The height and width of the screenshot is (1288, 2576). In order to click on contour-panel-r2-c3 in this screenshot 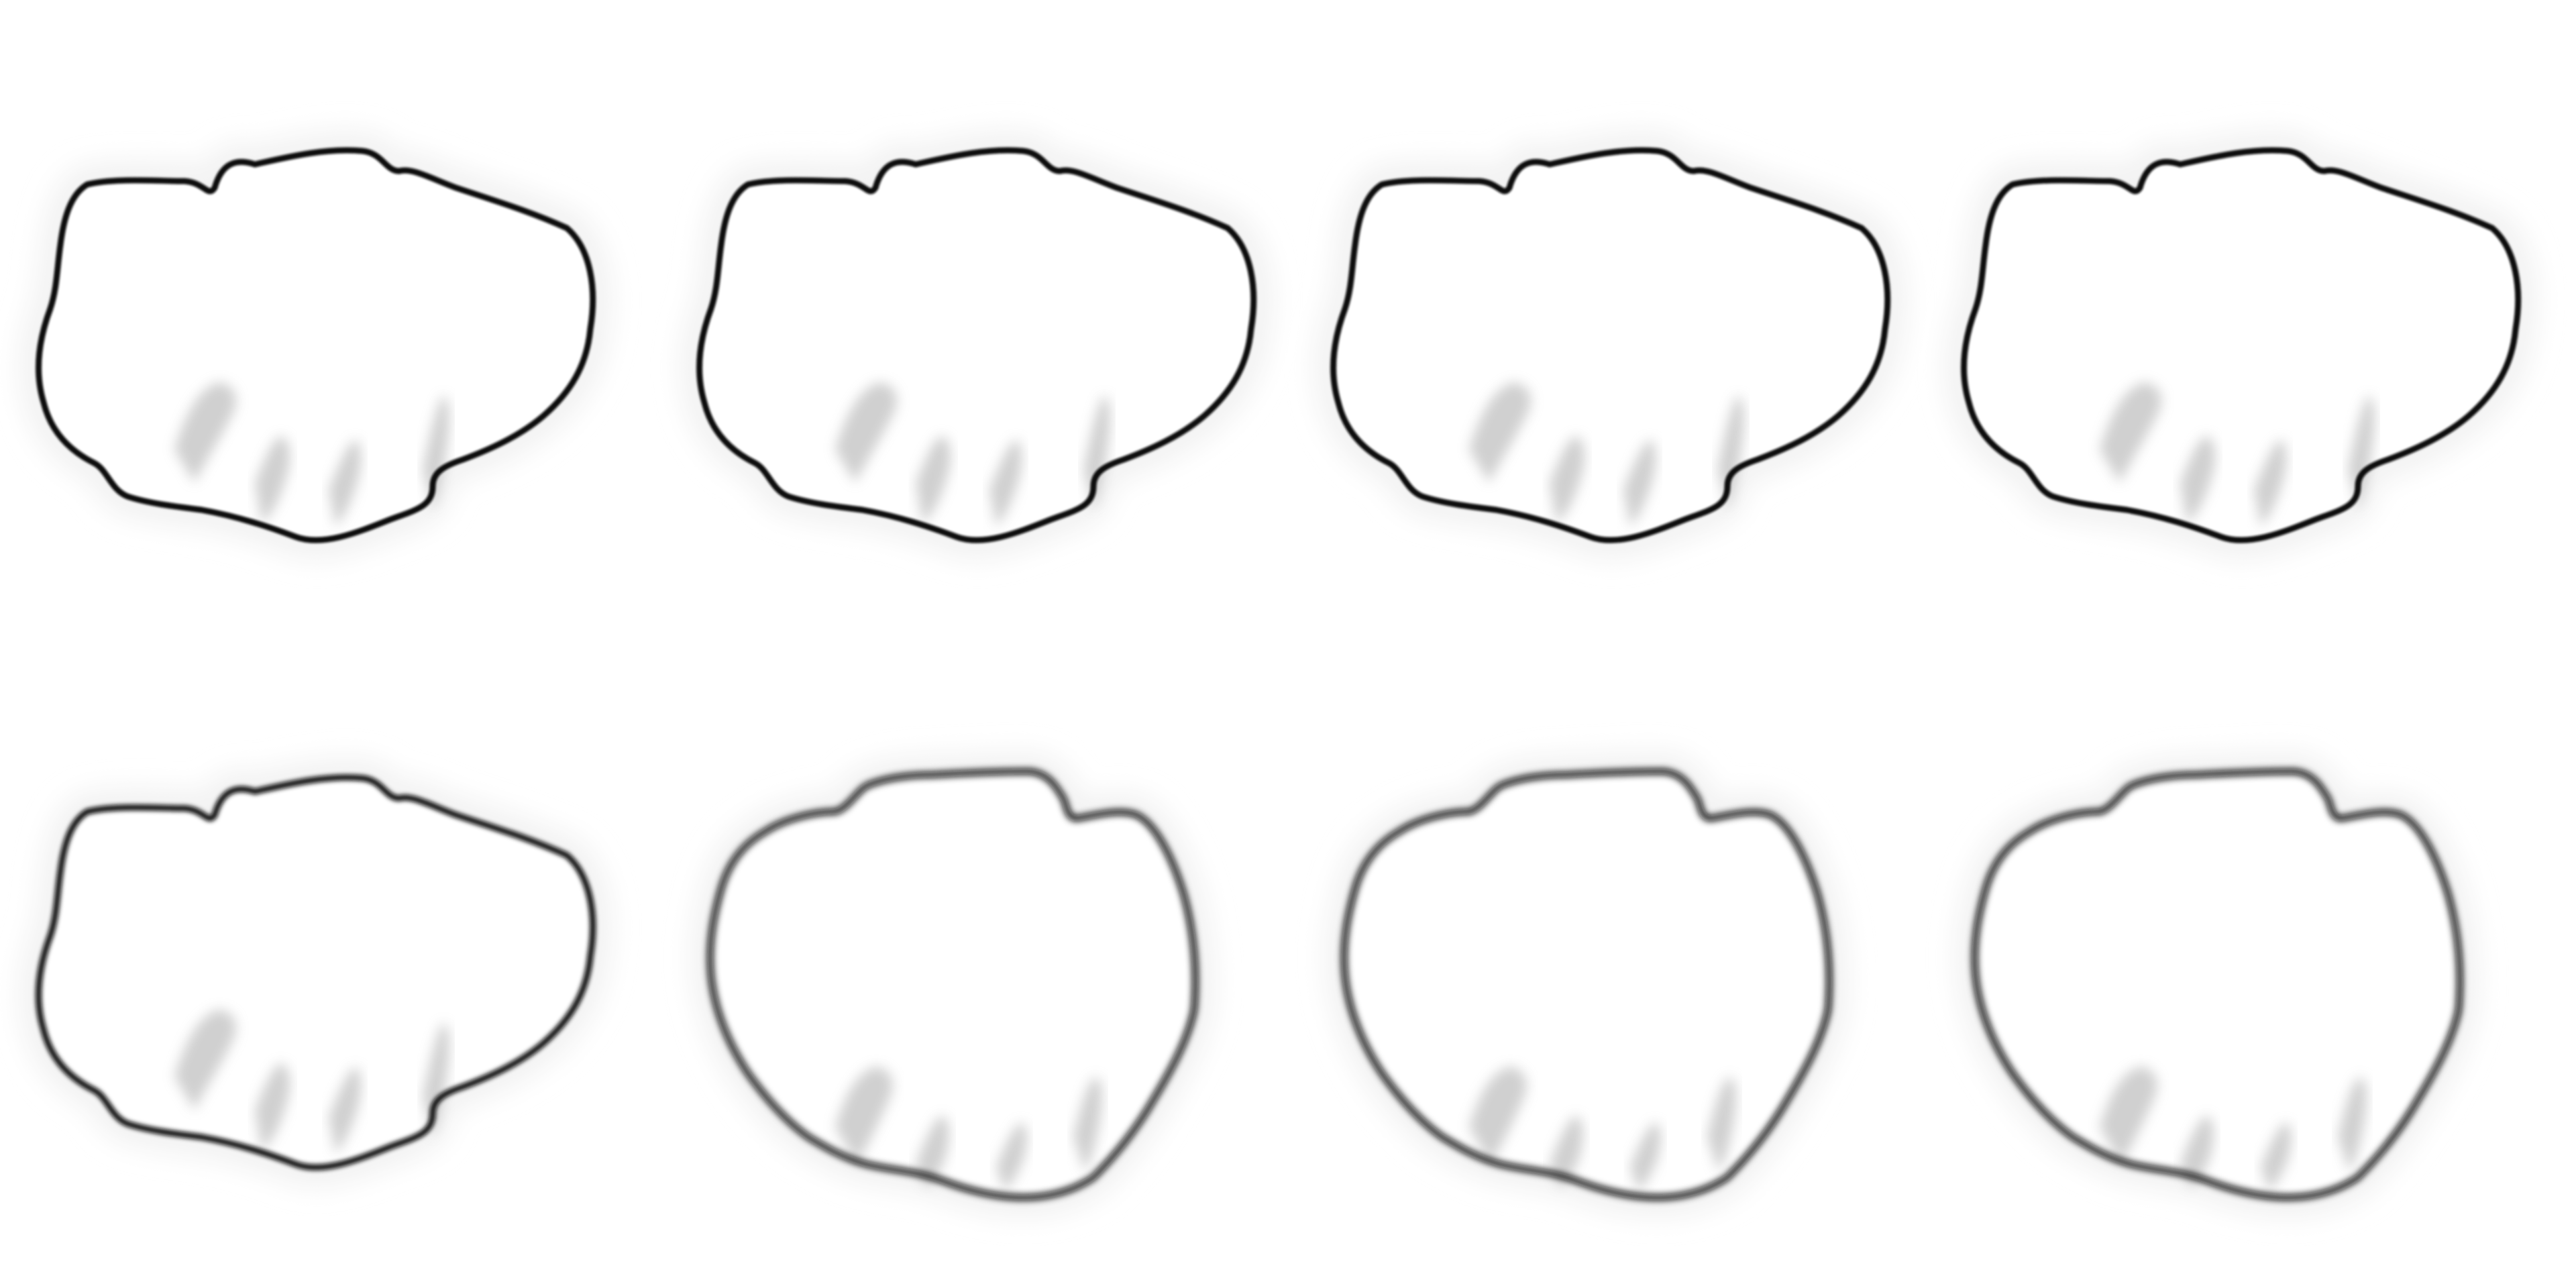, I will do `click(1586, 984)`.